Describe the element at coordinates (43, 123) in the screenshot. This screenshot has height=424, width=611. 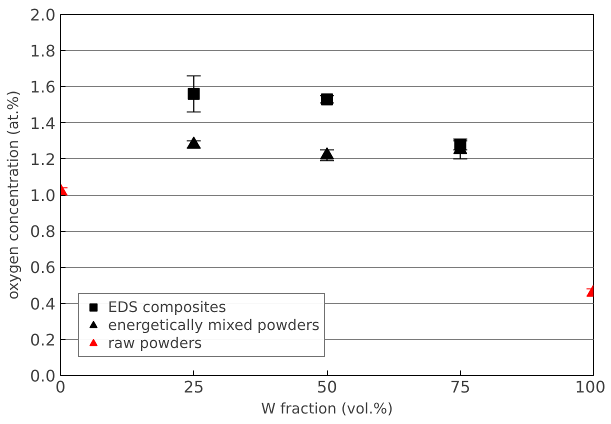
I see `y-tick-label: 1.4` at that location.